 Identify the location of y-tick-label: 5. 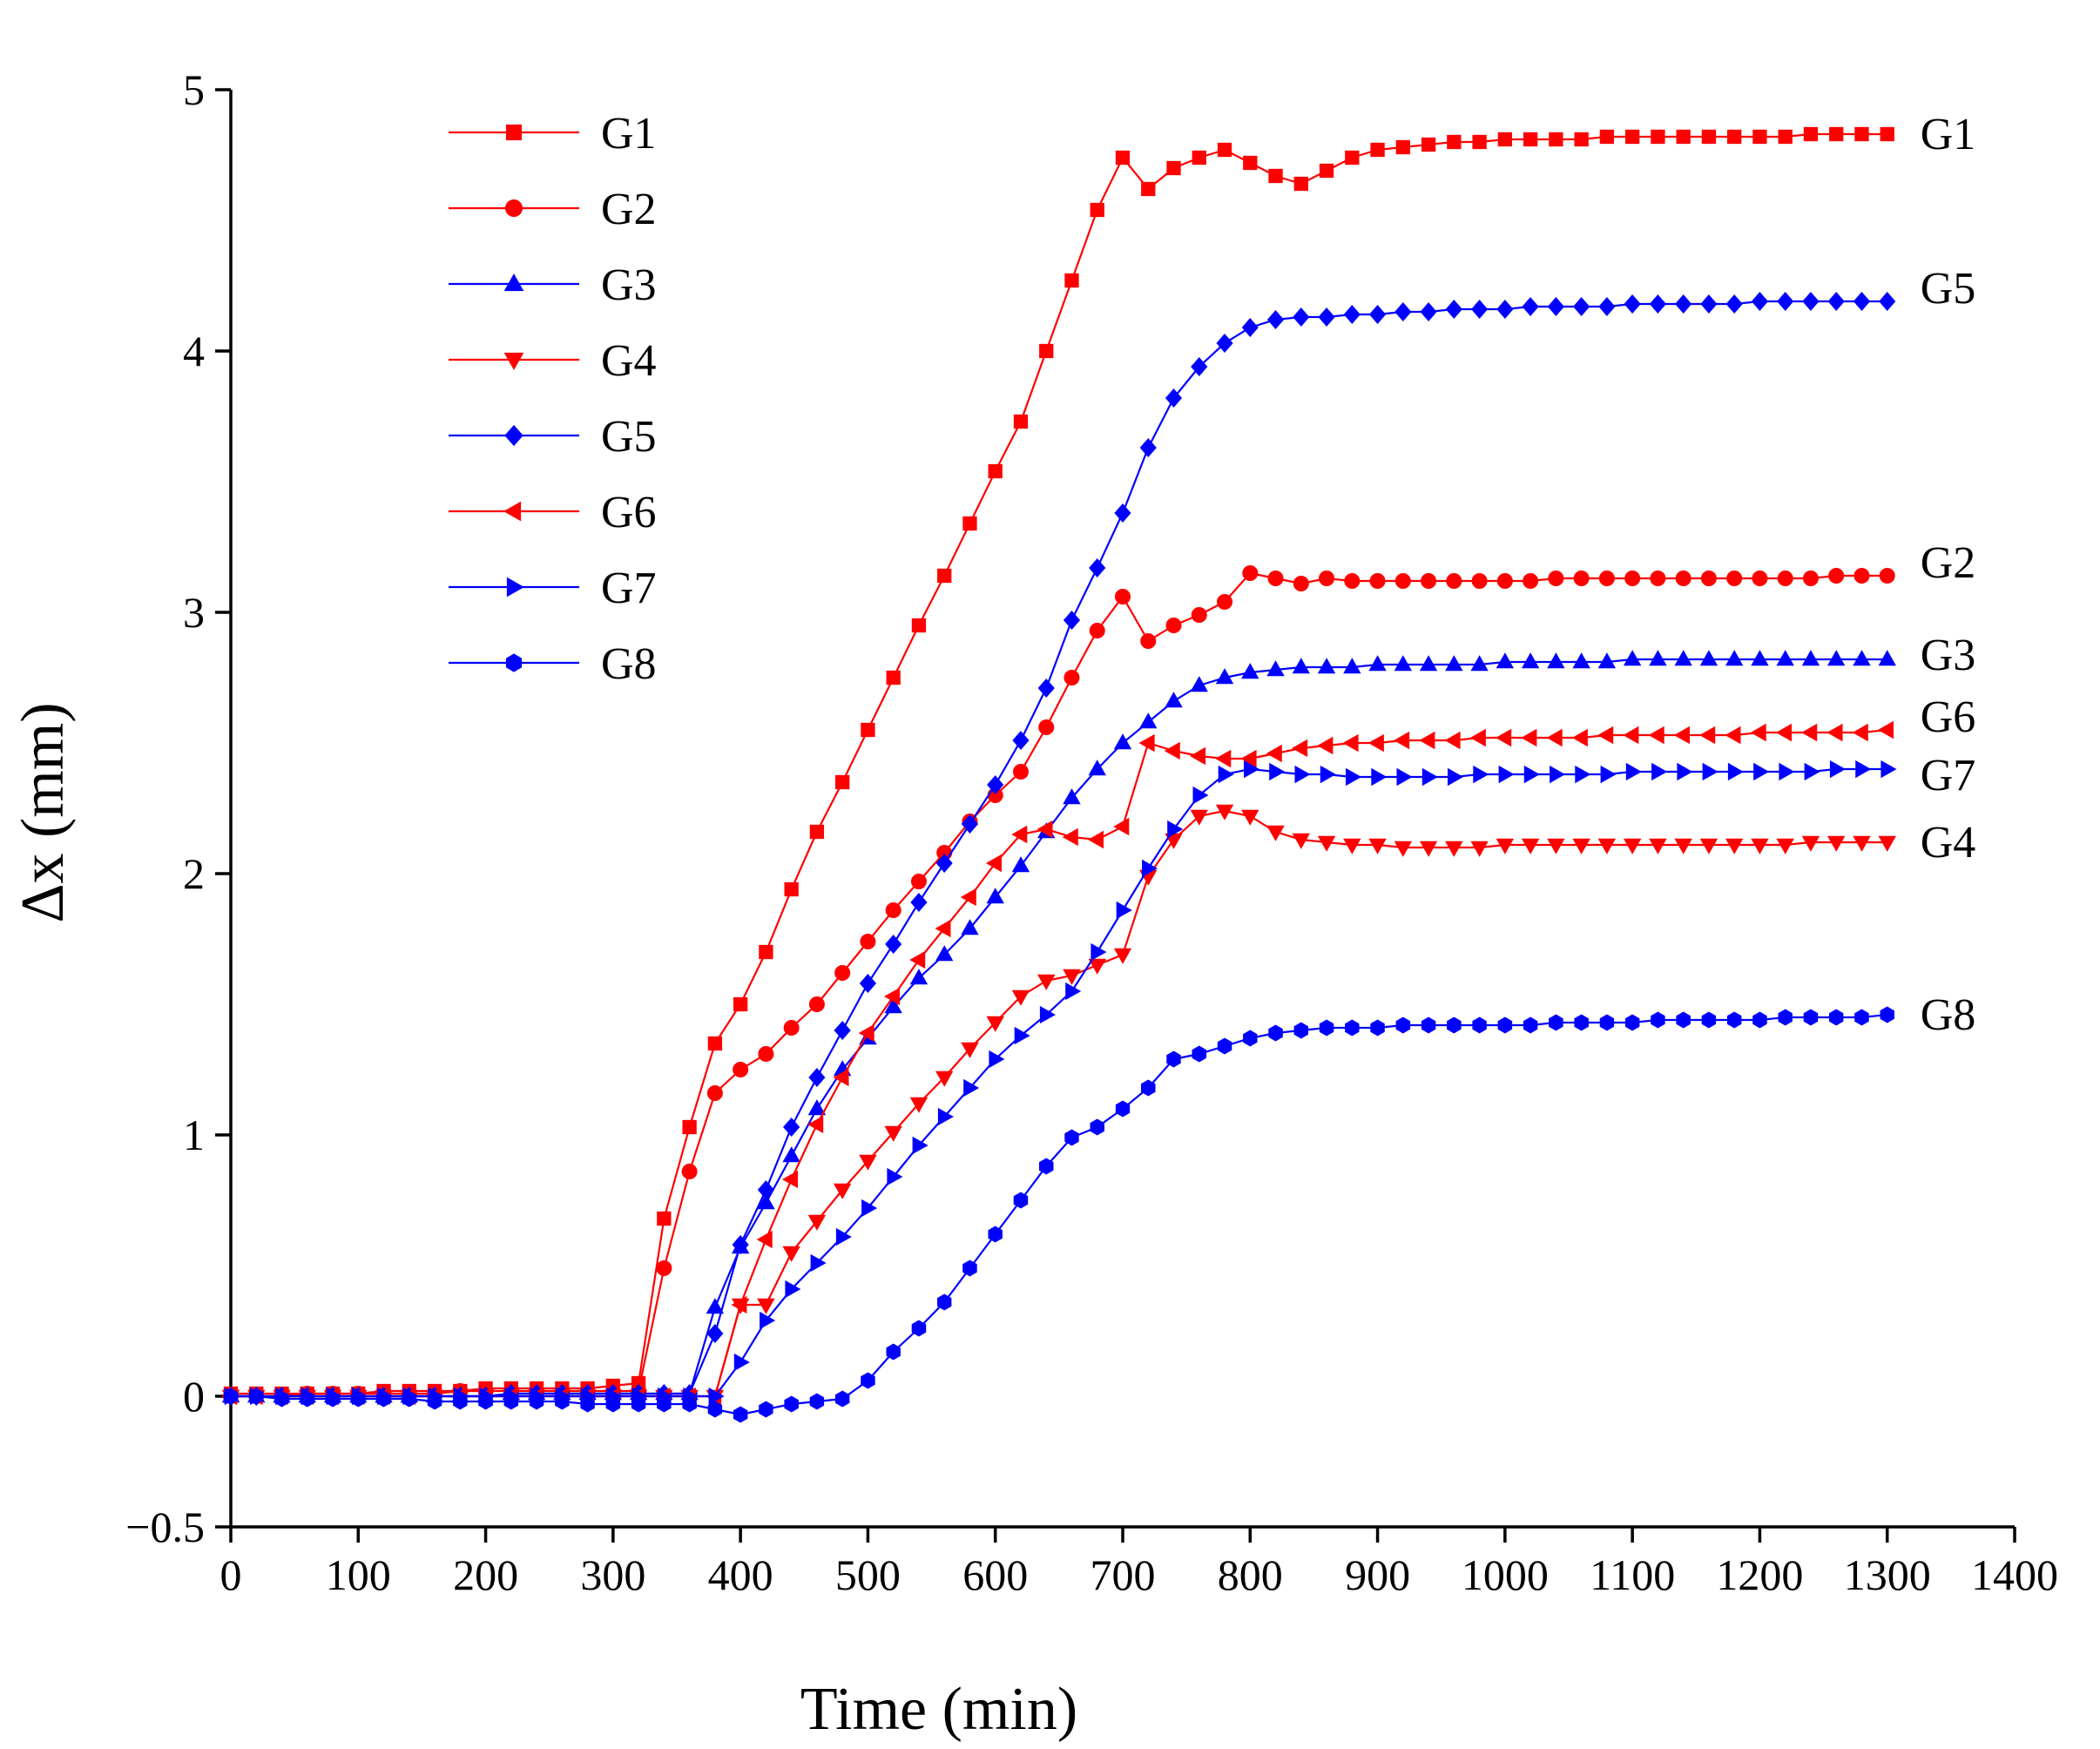
(194, 89).